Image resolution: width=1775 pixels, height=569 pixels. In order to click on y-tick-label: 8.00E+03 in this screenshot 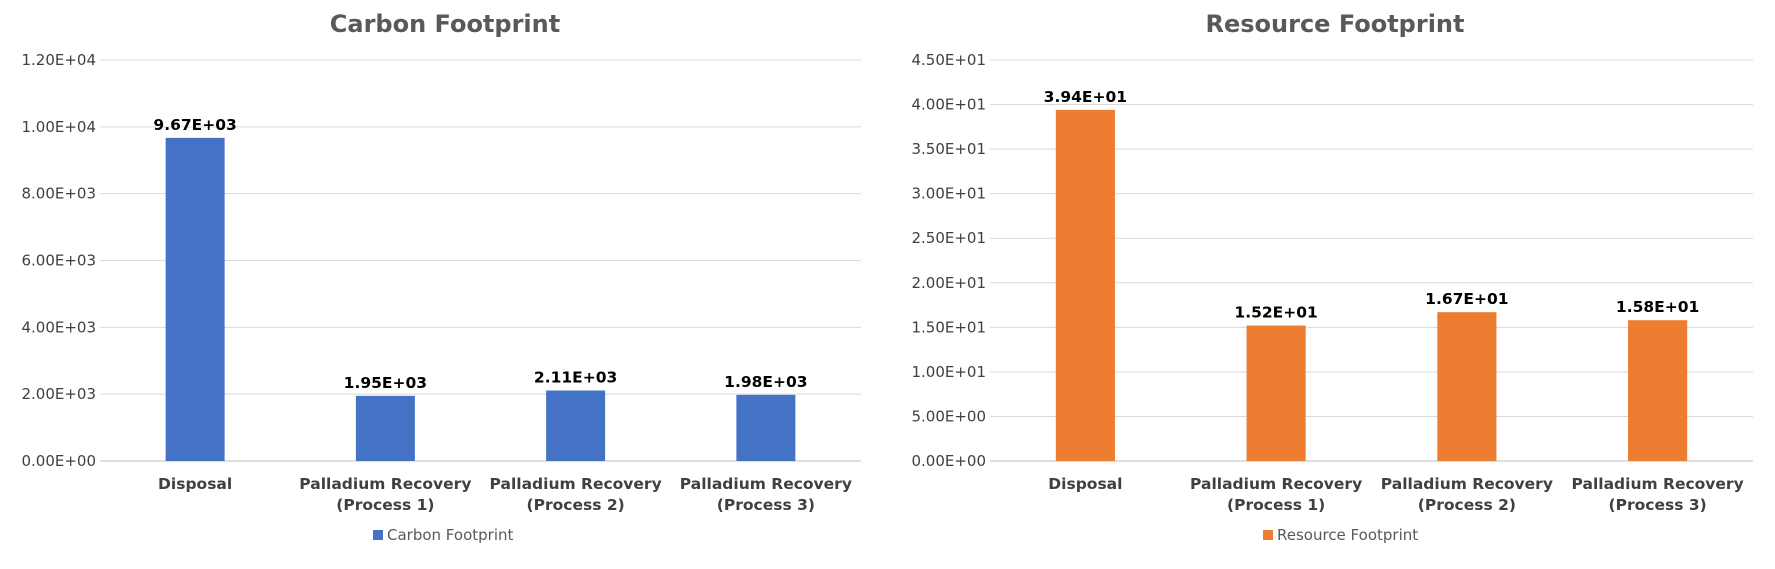, I will do `click(58, 194)`.